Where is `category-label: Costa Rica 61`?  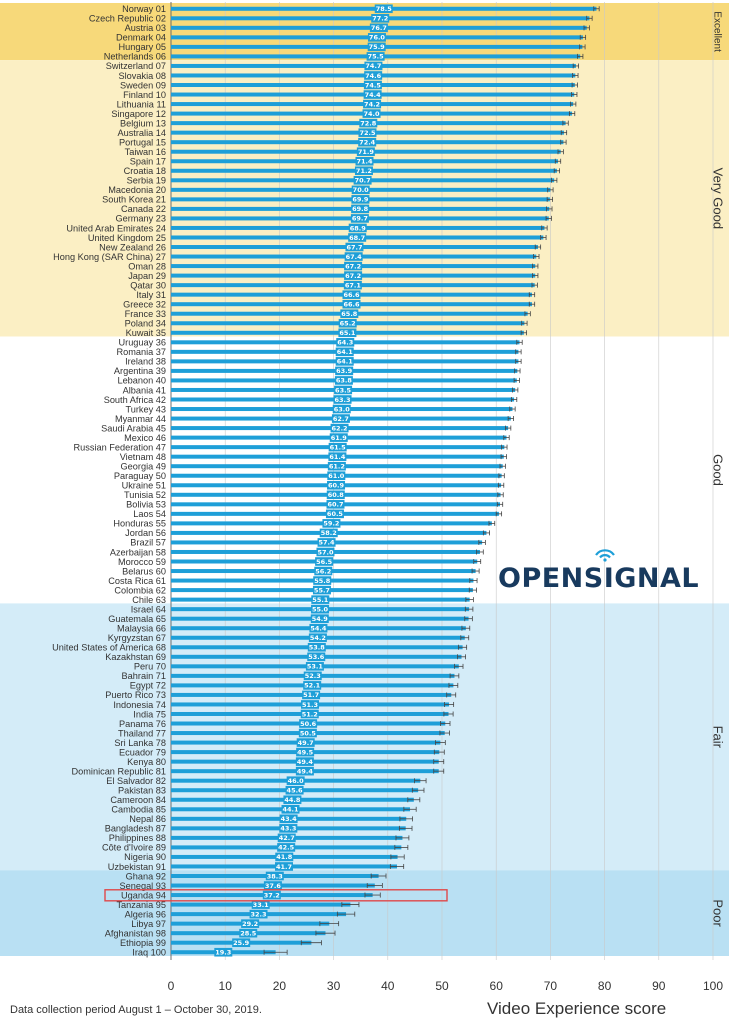 category-label: Costa Rica 61 is located at coordinates (137, 581).